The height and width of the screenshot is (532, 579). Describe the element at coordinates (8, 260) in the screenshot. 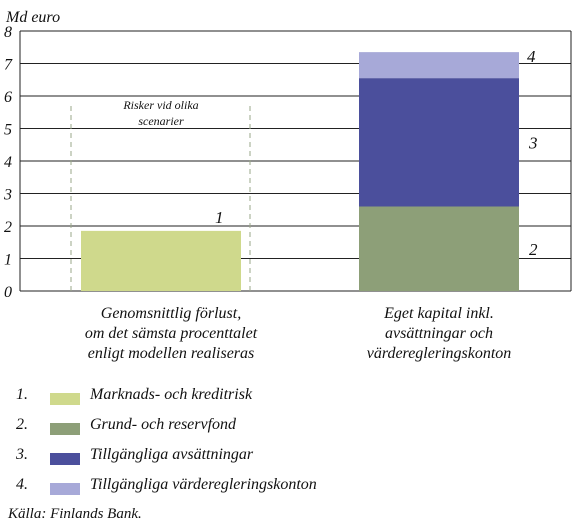

I see `y-tick-label: 1` at that location.